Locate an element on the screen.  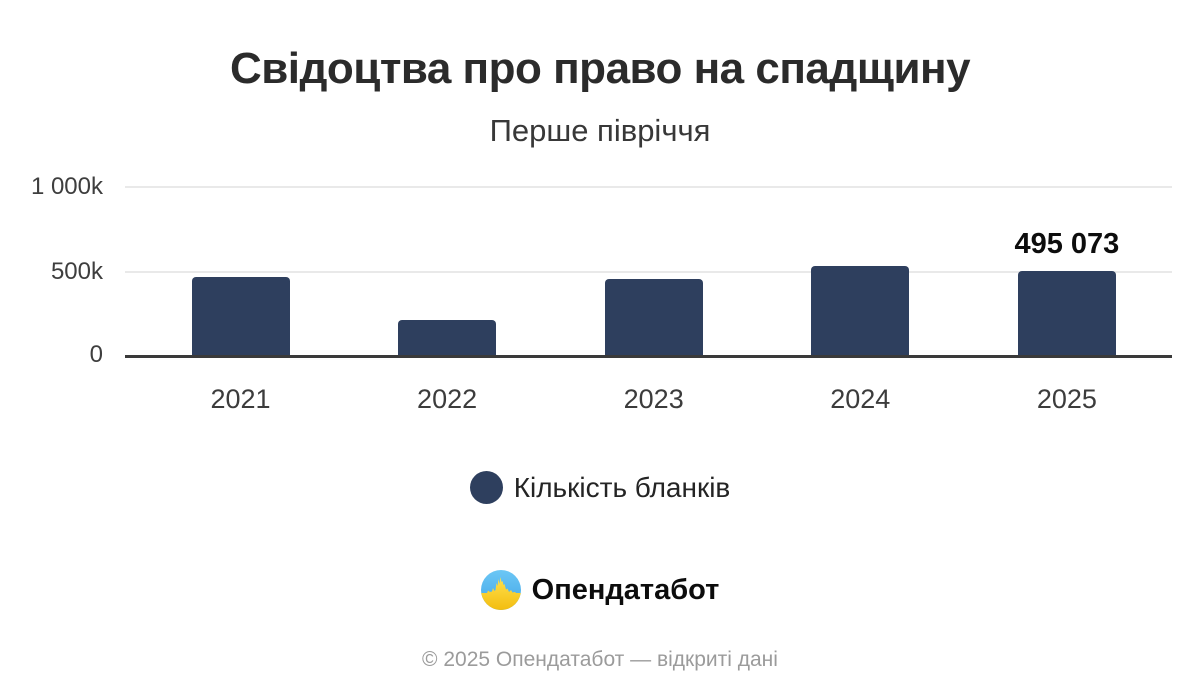
bar-2025 is located at coordinates (1066, 313).